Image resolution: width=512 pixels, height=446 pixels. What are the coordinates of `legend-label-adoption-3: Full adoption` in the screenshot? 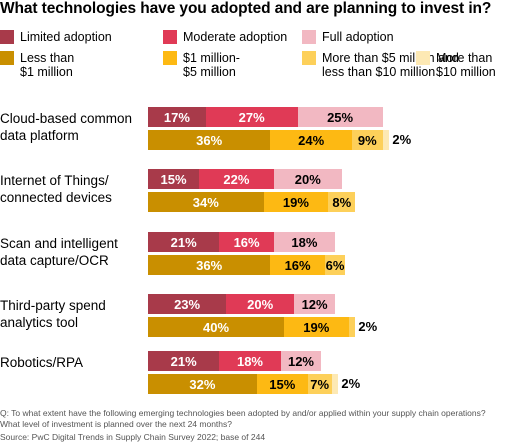 It's located at (358, 37).